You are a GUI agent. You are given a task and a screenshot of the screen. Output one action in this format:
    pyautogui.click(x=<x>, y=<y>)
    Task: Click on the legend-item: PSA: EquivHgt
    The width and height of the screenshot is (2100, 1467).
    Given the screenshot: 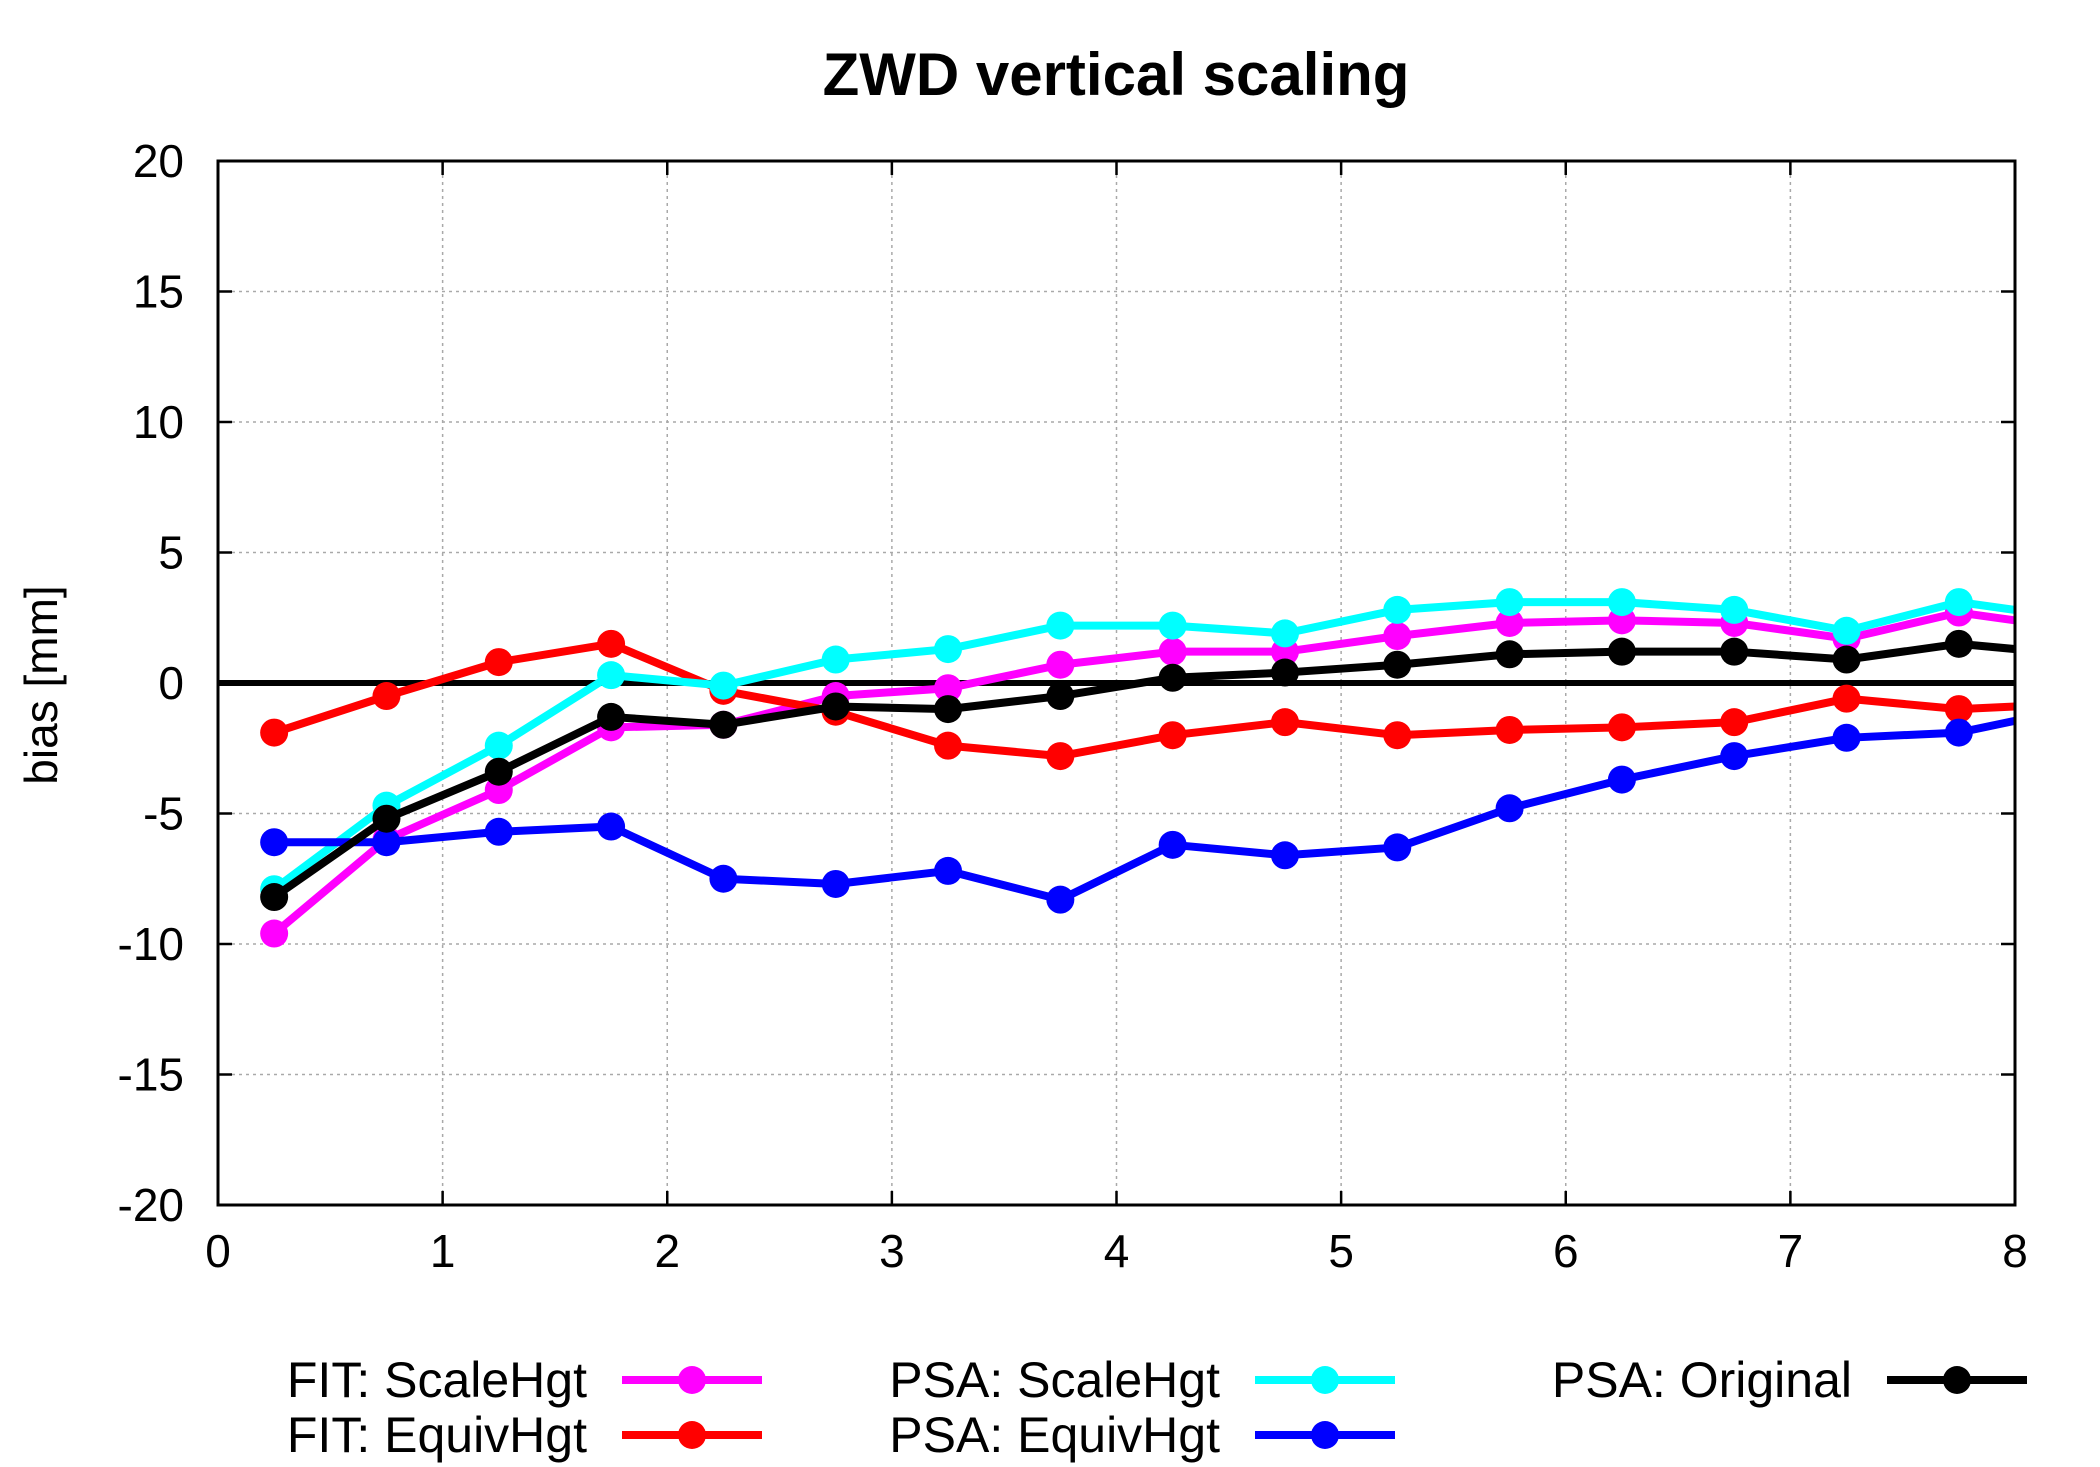 What is the action you would take?
    pyautogui.click(x=1142, y=1435)
    